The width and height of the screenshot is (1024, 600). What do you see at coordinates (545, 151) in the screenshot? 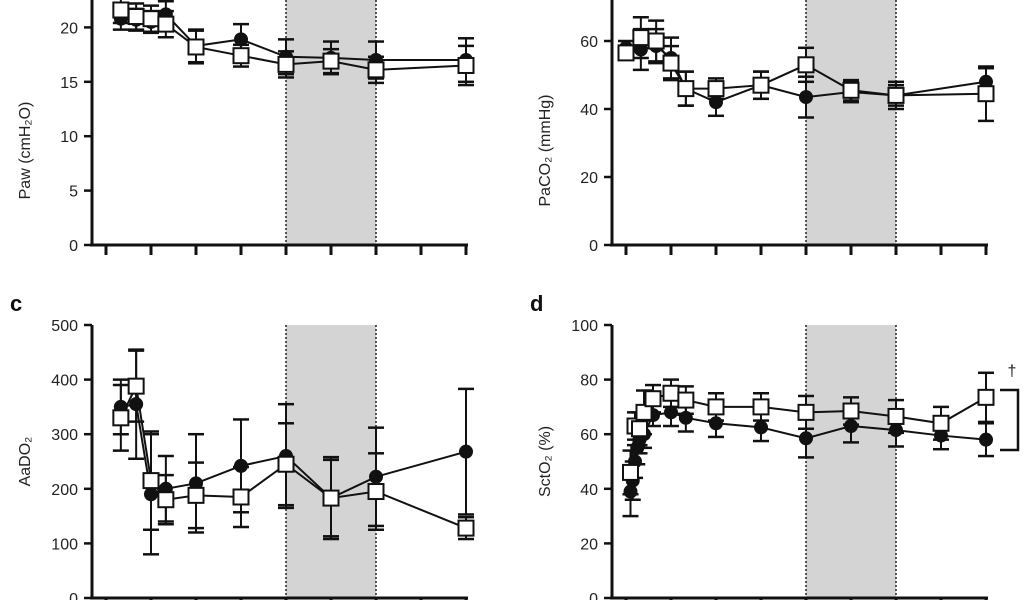
I see `y-axis-label: PaCO₂ (mmHg)` at bounding box center [545, 151].